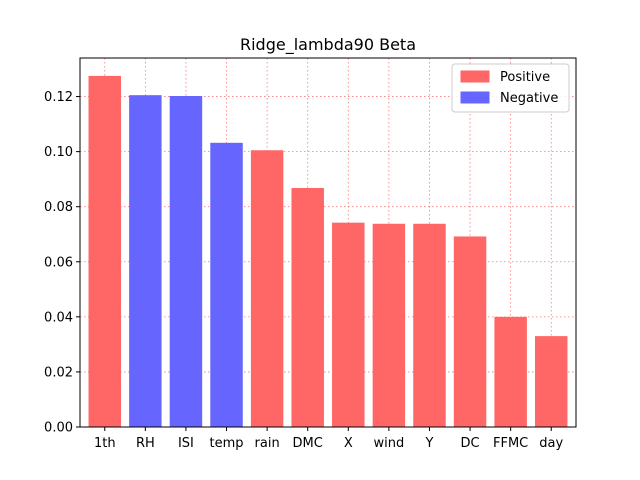 This screenshot has width=640, height=480. I want to click on bar-temp, so click(226, 284).